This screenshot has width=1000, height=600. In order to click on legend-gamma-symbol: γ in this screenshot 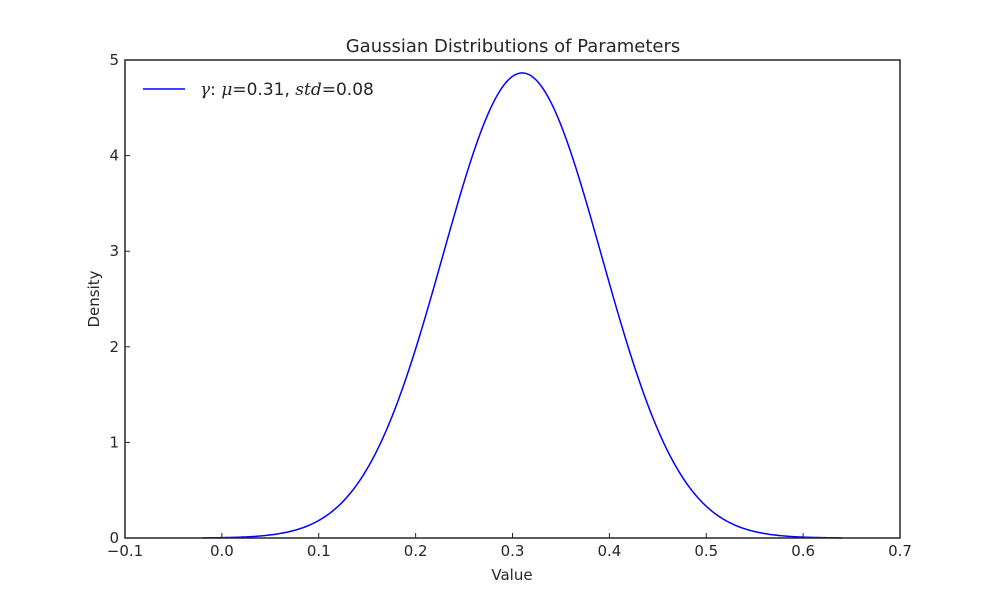, I will do `click(205, 90)`.